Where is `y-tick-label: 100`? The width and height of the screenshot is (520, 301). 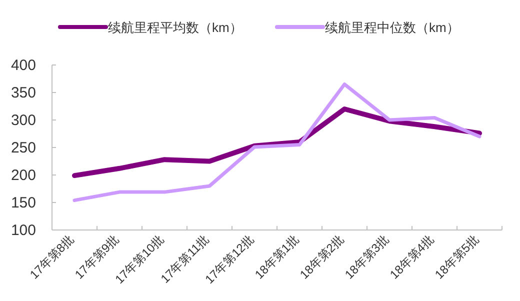 y-tick-label: 100 is located at coordinates (23, 230).